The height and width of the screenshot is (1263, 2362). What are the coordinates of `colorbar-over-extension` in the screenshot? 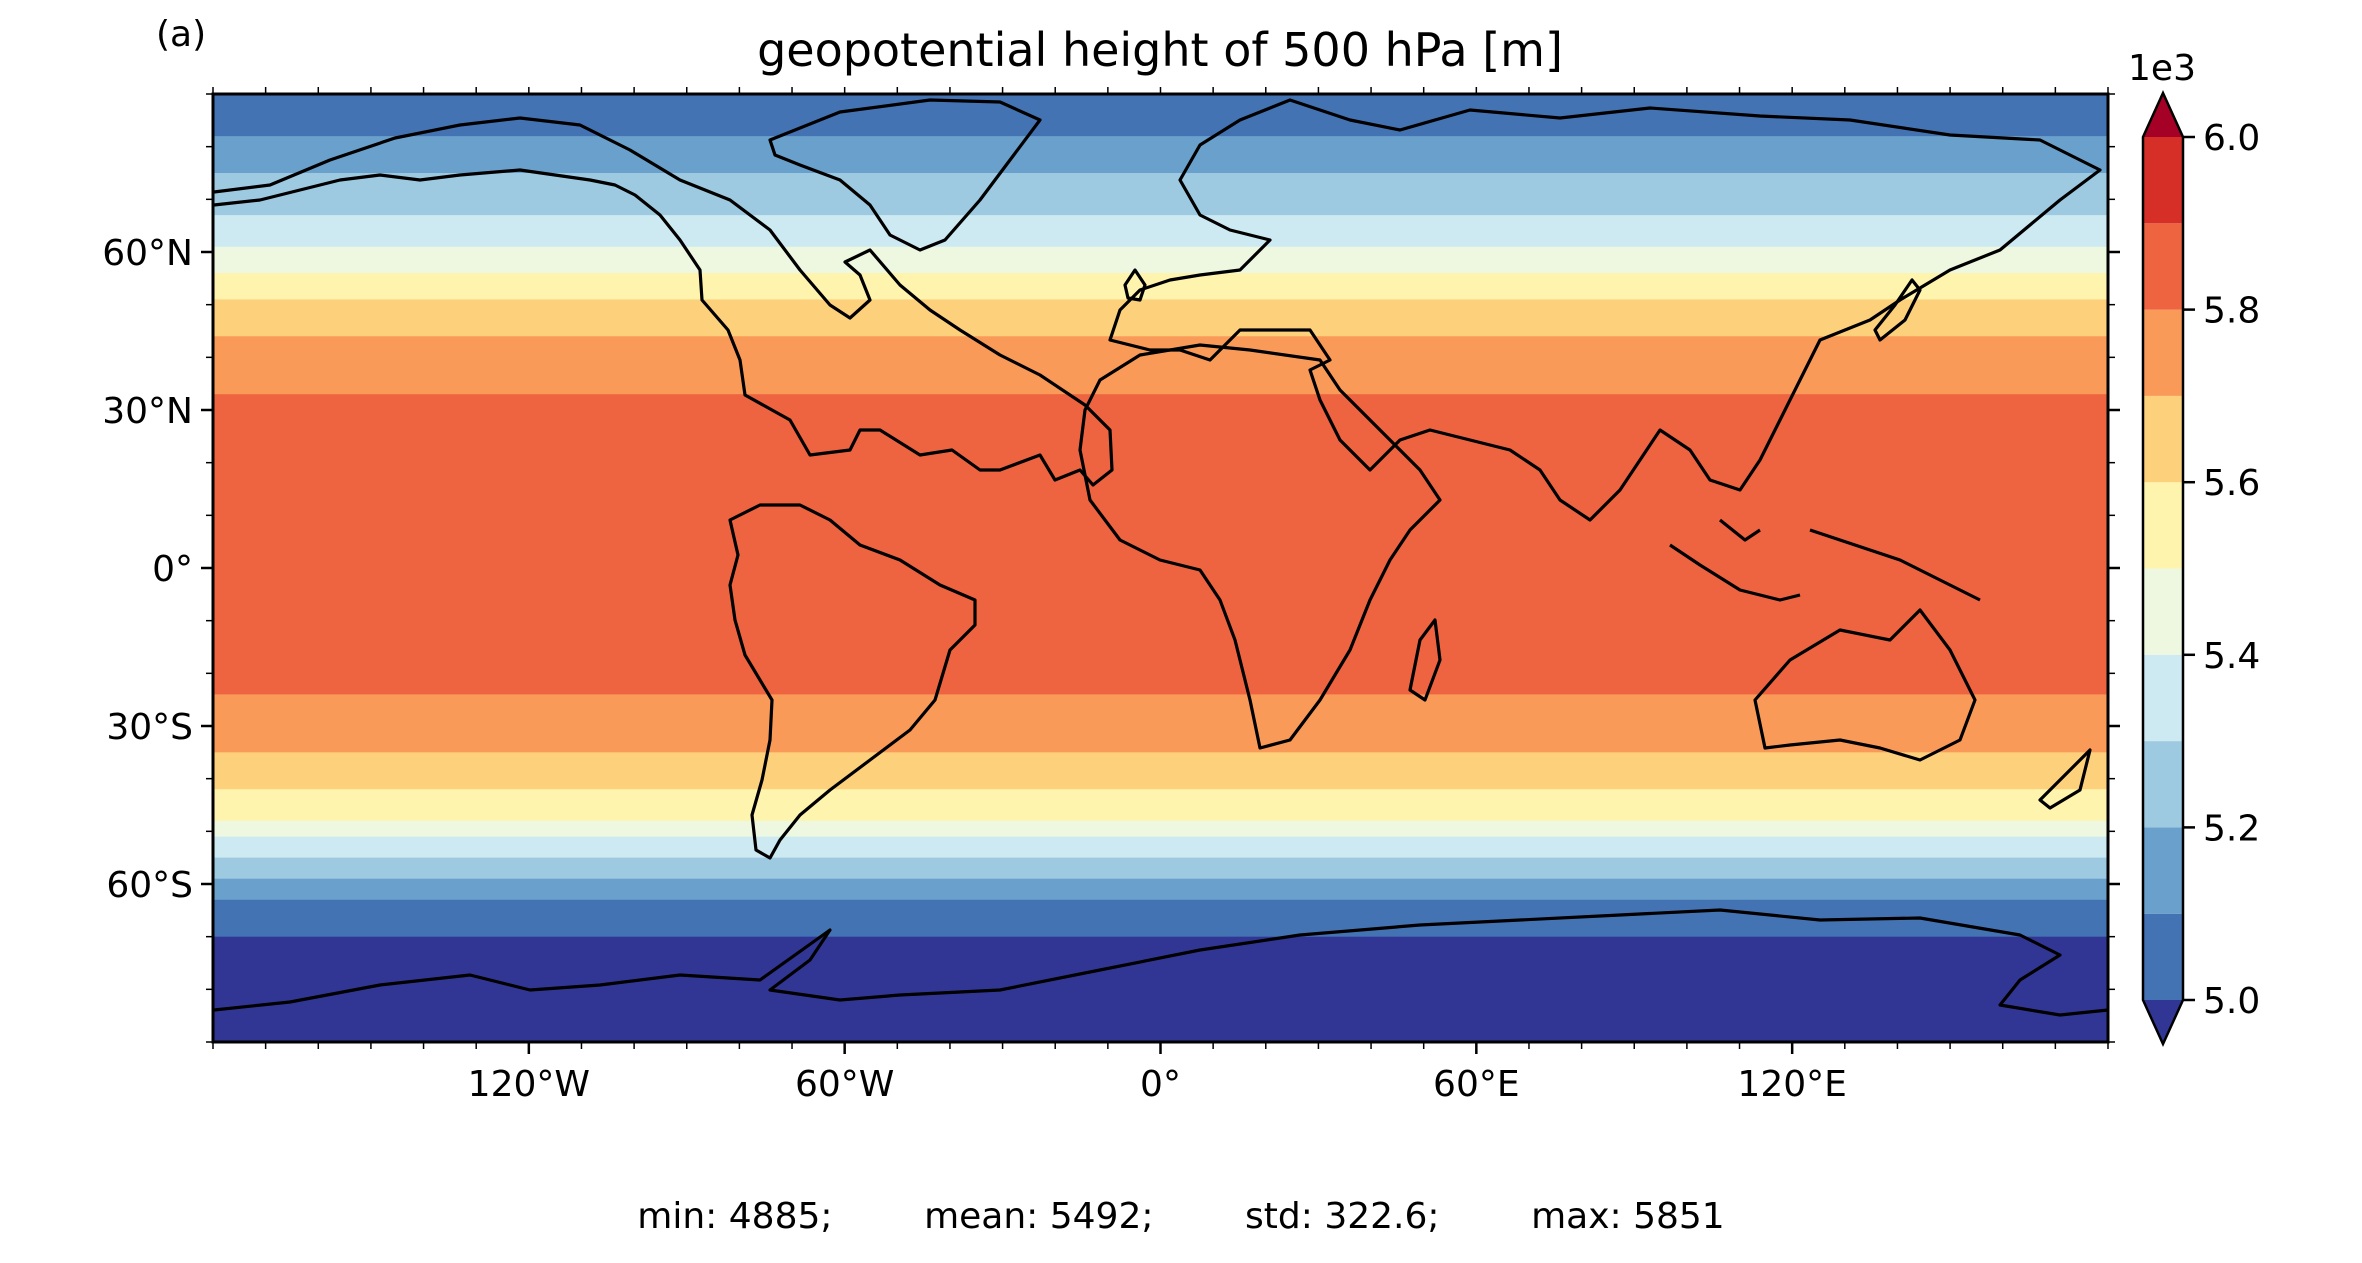 It's located at (2163, 115).